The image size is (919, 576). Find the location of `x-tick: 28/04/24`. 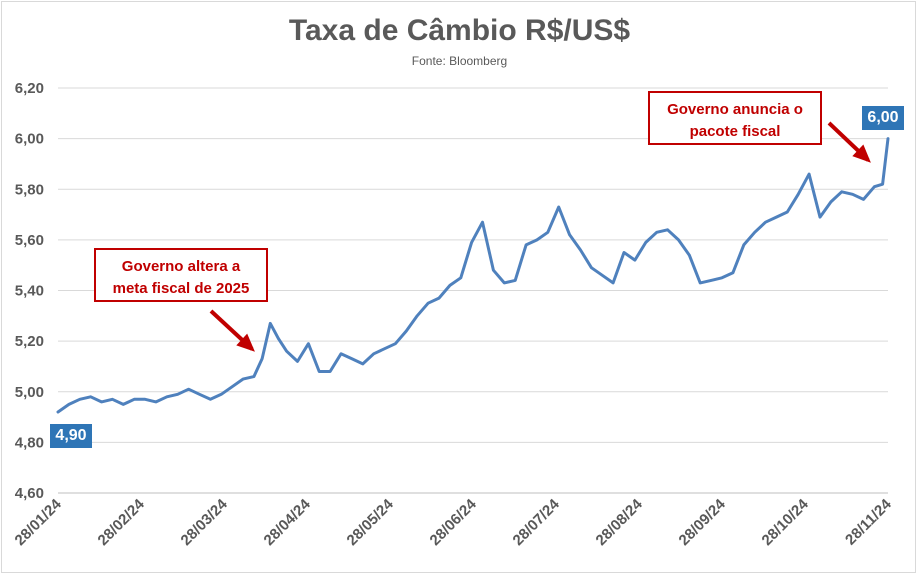

x-tick: 28/04/24 is located at coordinates (288, 522).